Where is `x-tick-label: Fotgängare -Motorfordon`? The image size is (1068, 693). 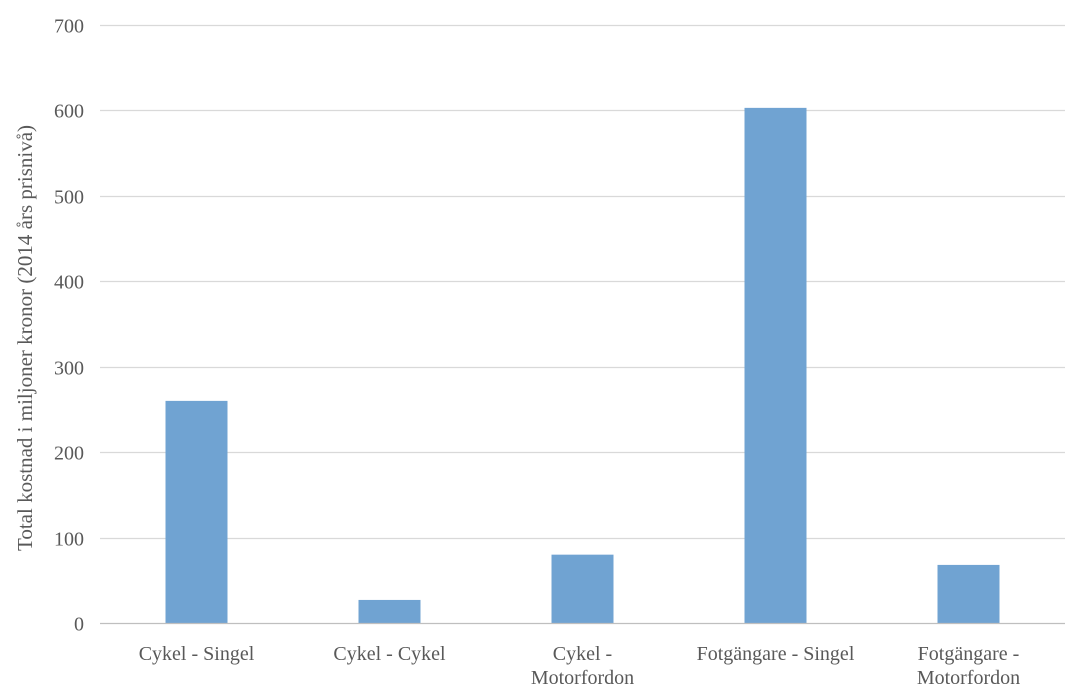
x-tick-label: Fotgängare -Motorfordon is located at coordinates (968, 665).